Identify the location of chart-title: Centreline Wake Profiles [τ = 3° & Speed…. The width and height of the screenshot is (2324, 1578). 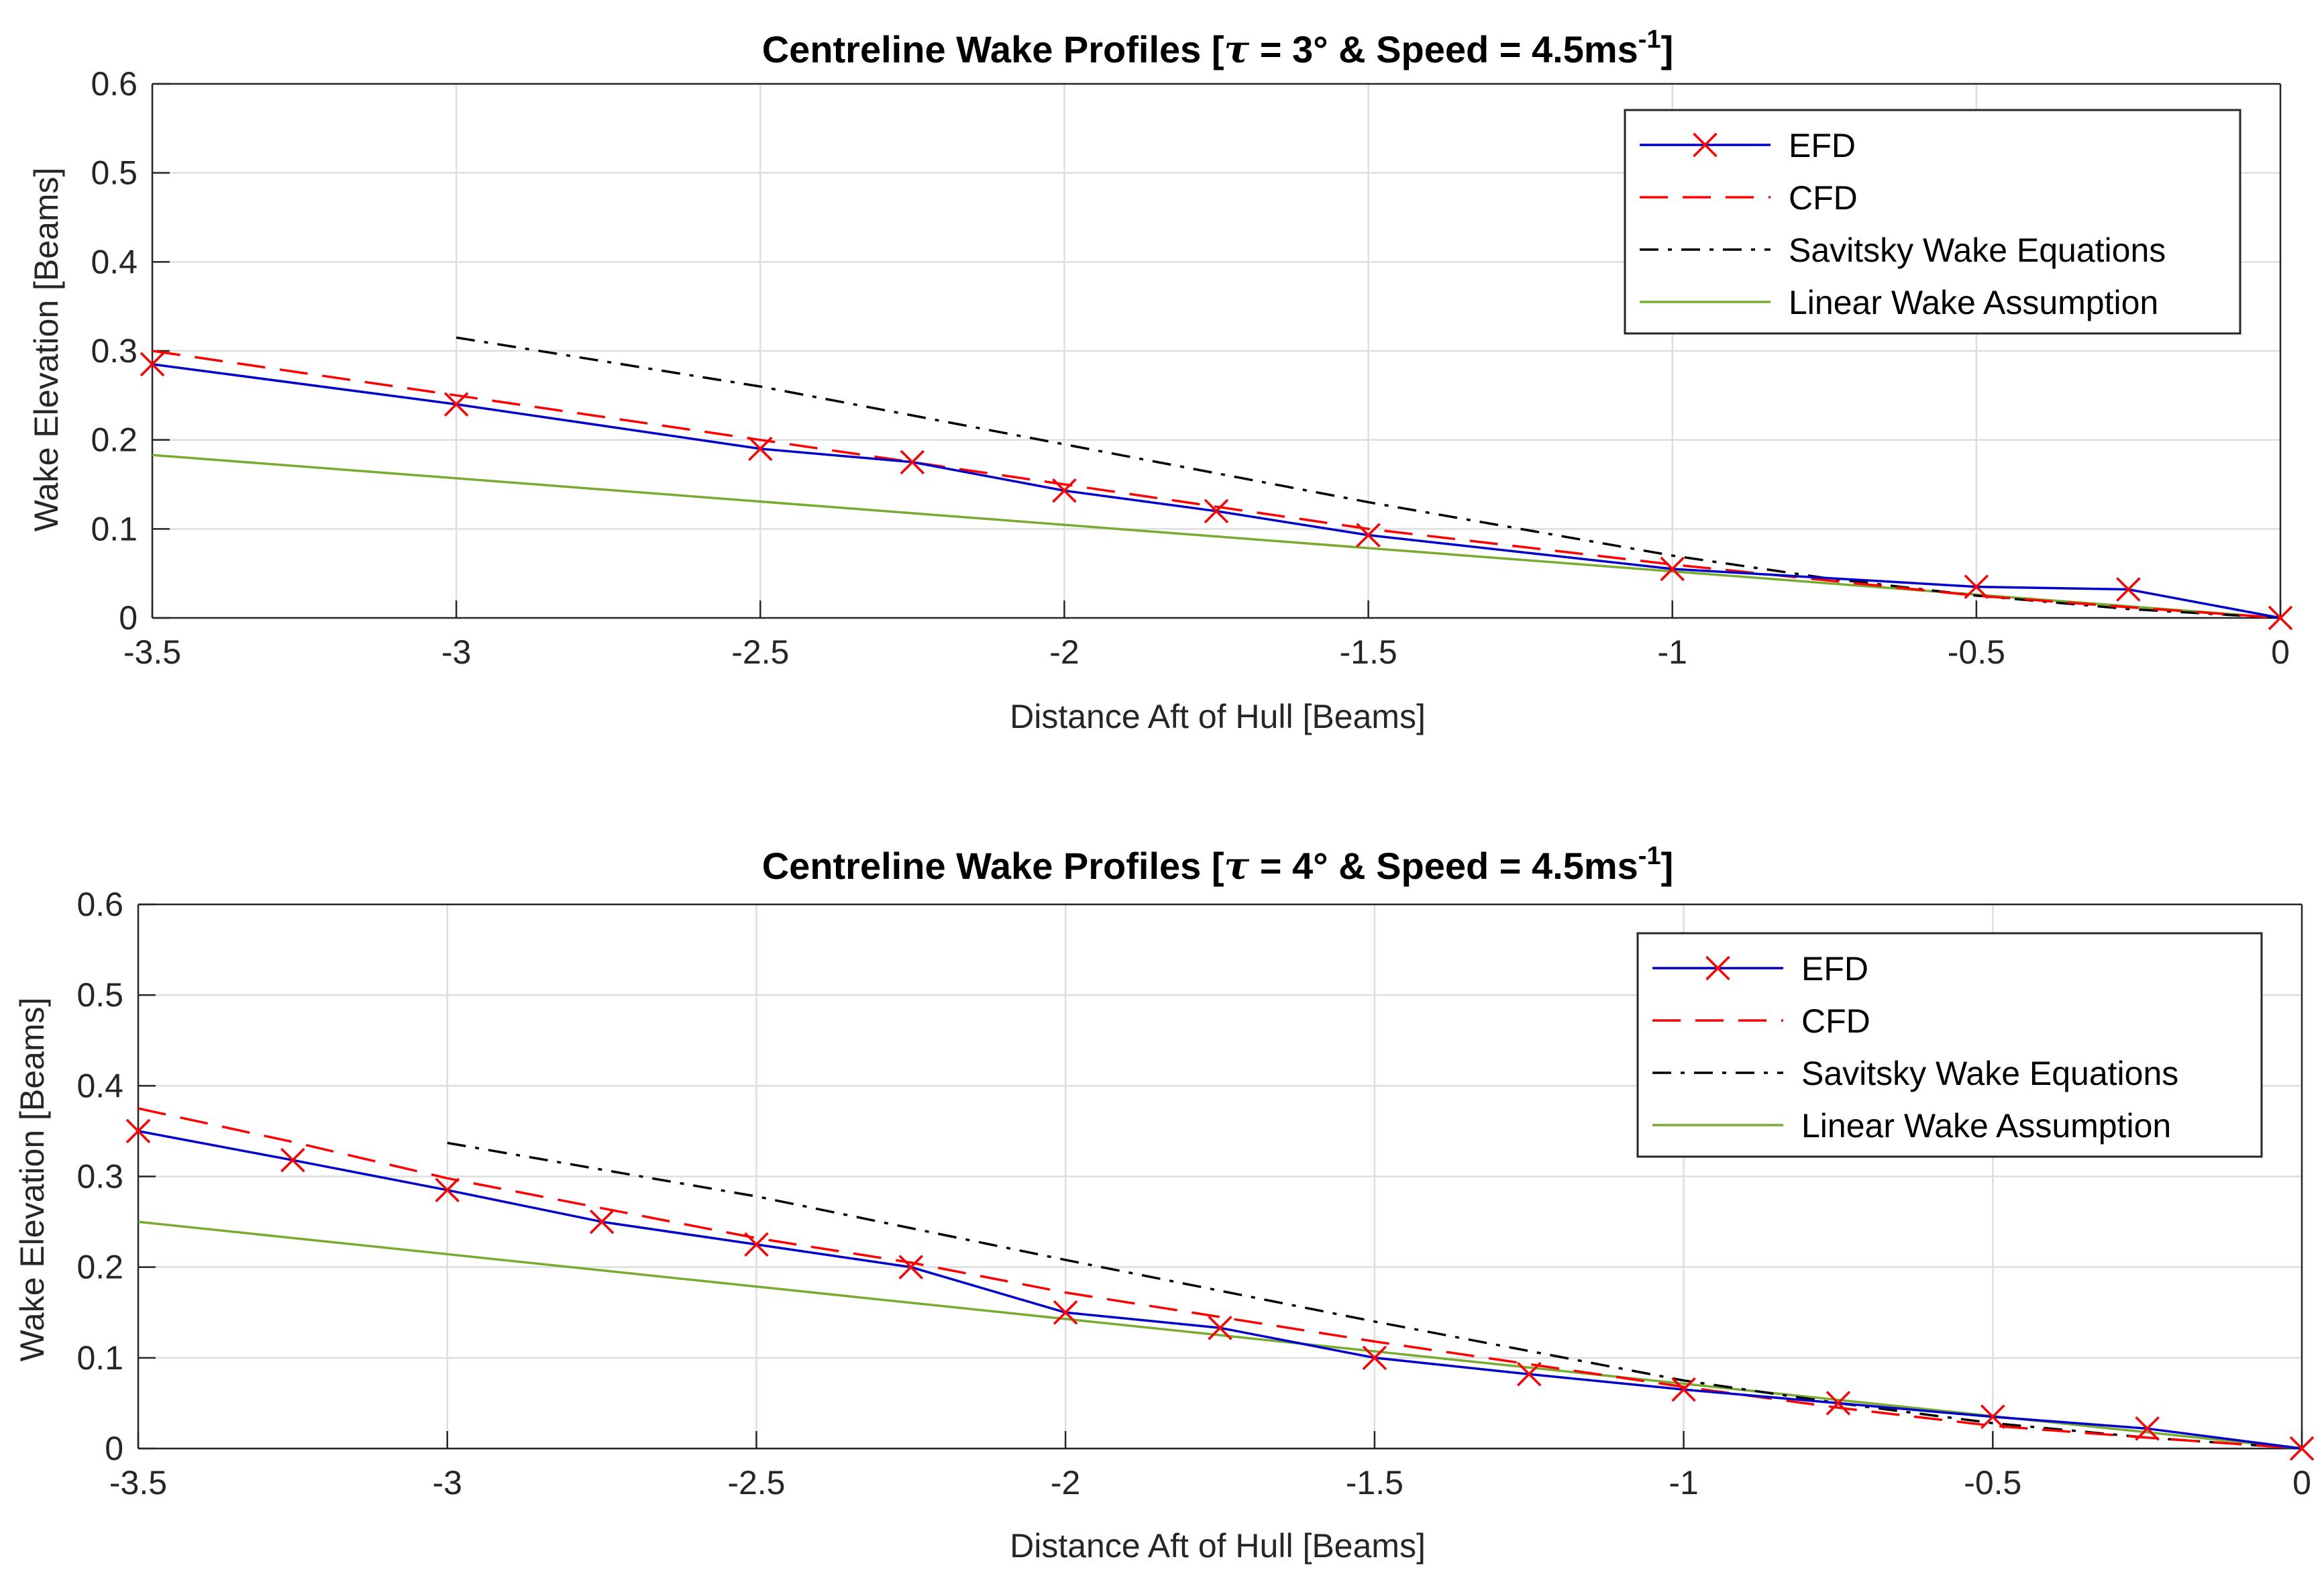
(1218, 49).